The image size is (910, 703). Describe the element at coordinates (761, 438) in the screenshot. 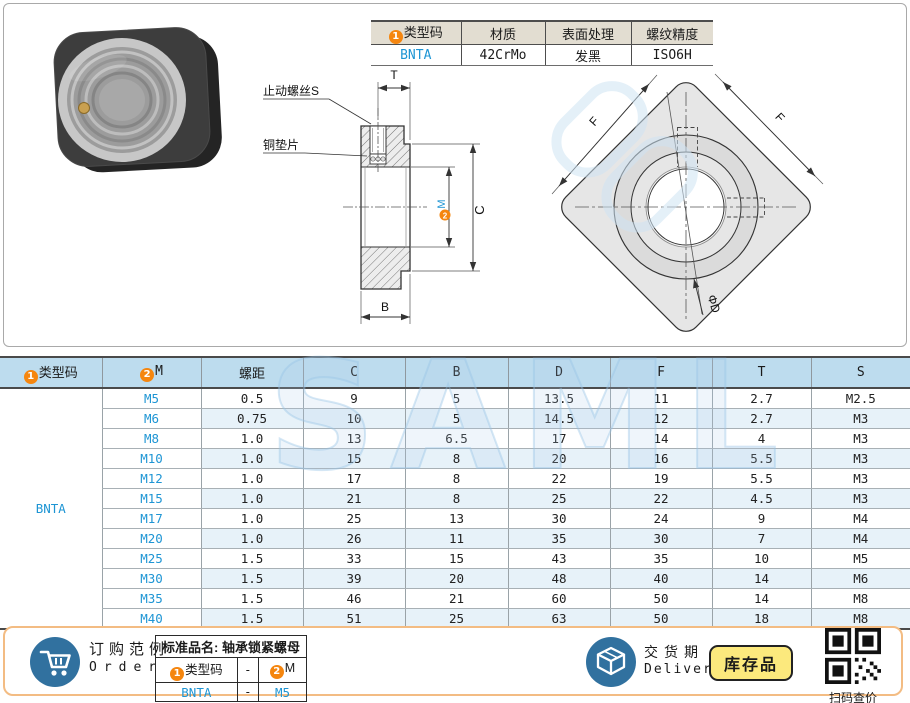

I see `cell-t: 4` at that location.